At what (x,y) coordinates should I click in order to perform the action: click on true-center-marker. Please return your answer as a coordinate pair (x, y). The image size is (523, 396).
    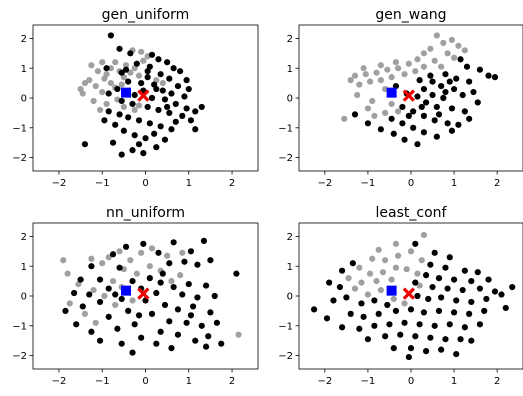
    Looking at the image, I should click on (408, 293).